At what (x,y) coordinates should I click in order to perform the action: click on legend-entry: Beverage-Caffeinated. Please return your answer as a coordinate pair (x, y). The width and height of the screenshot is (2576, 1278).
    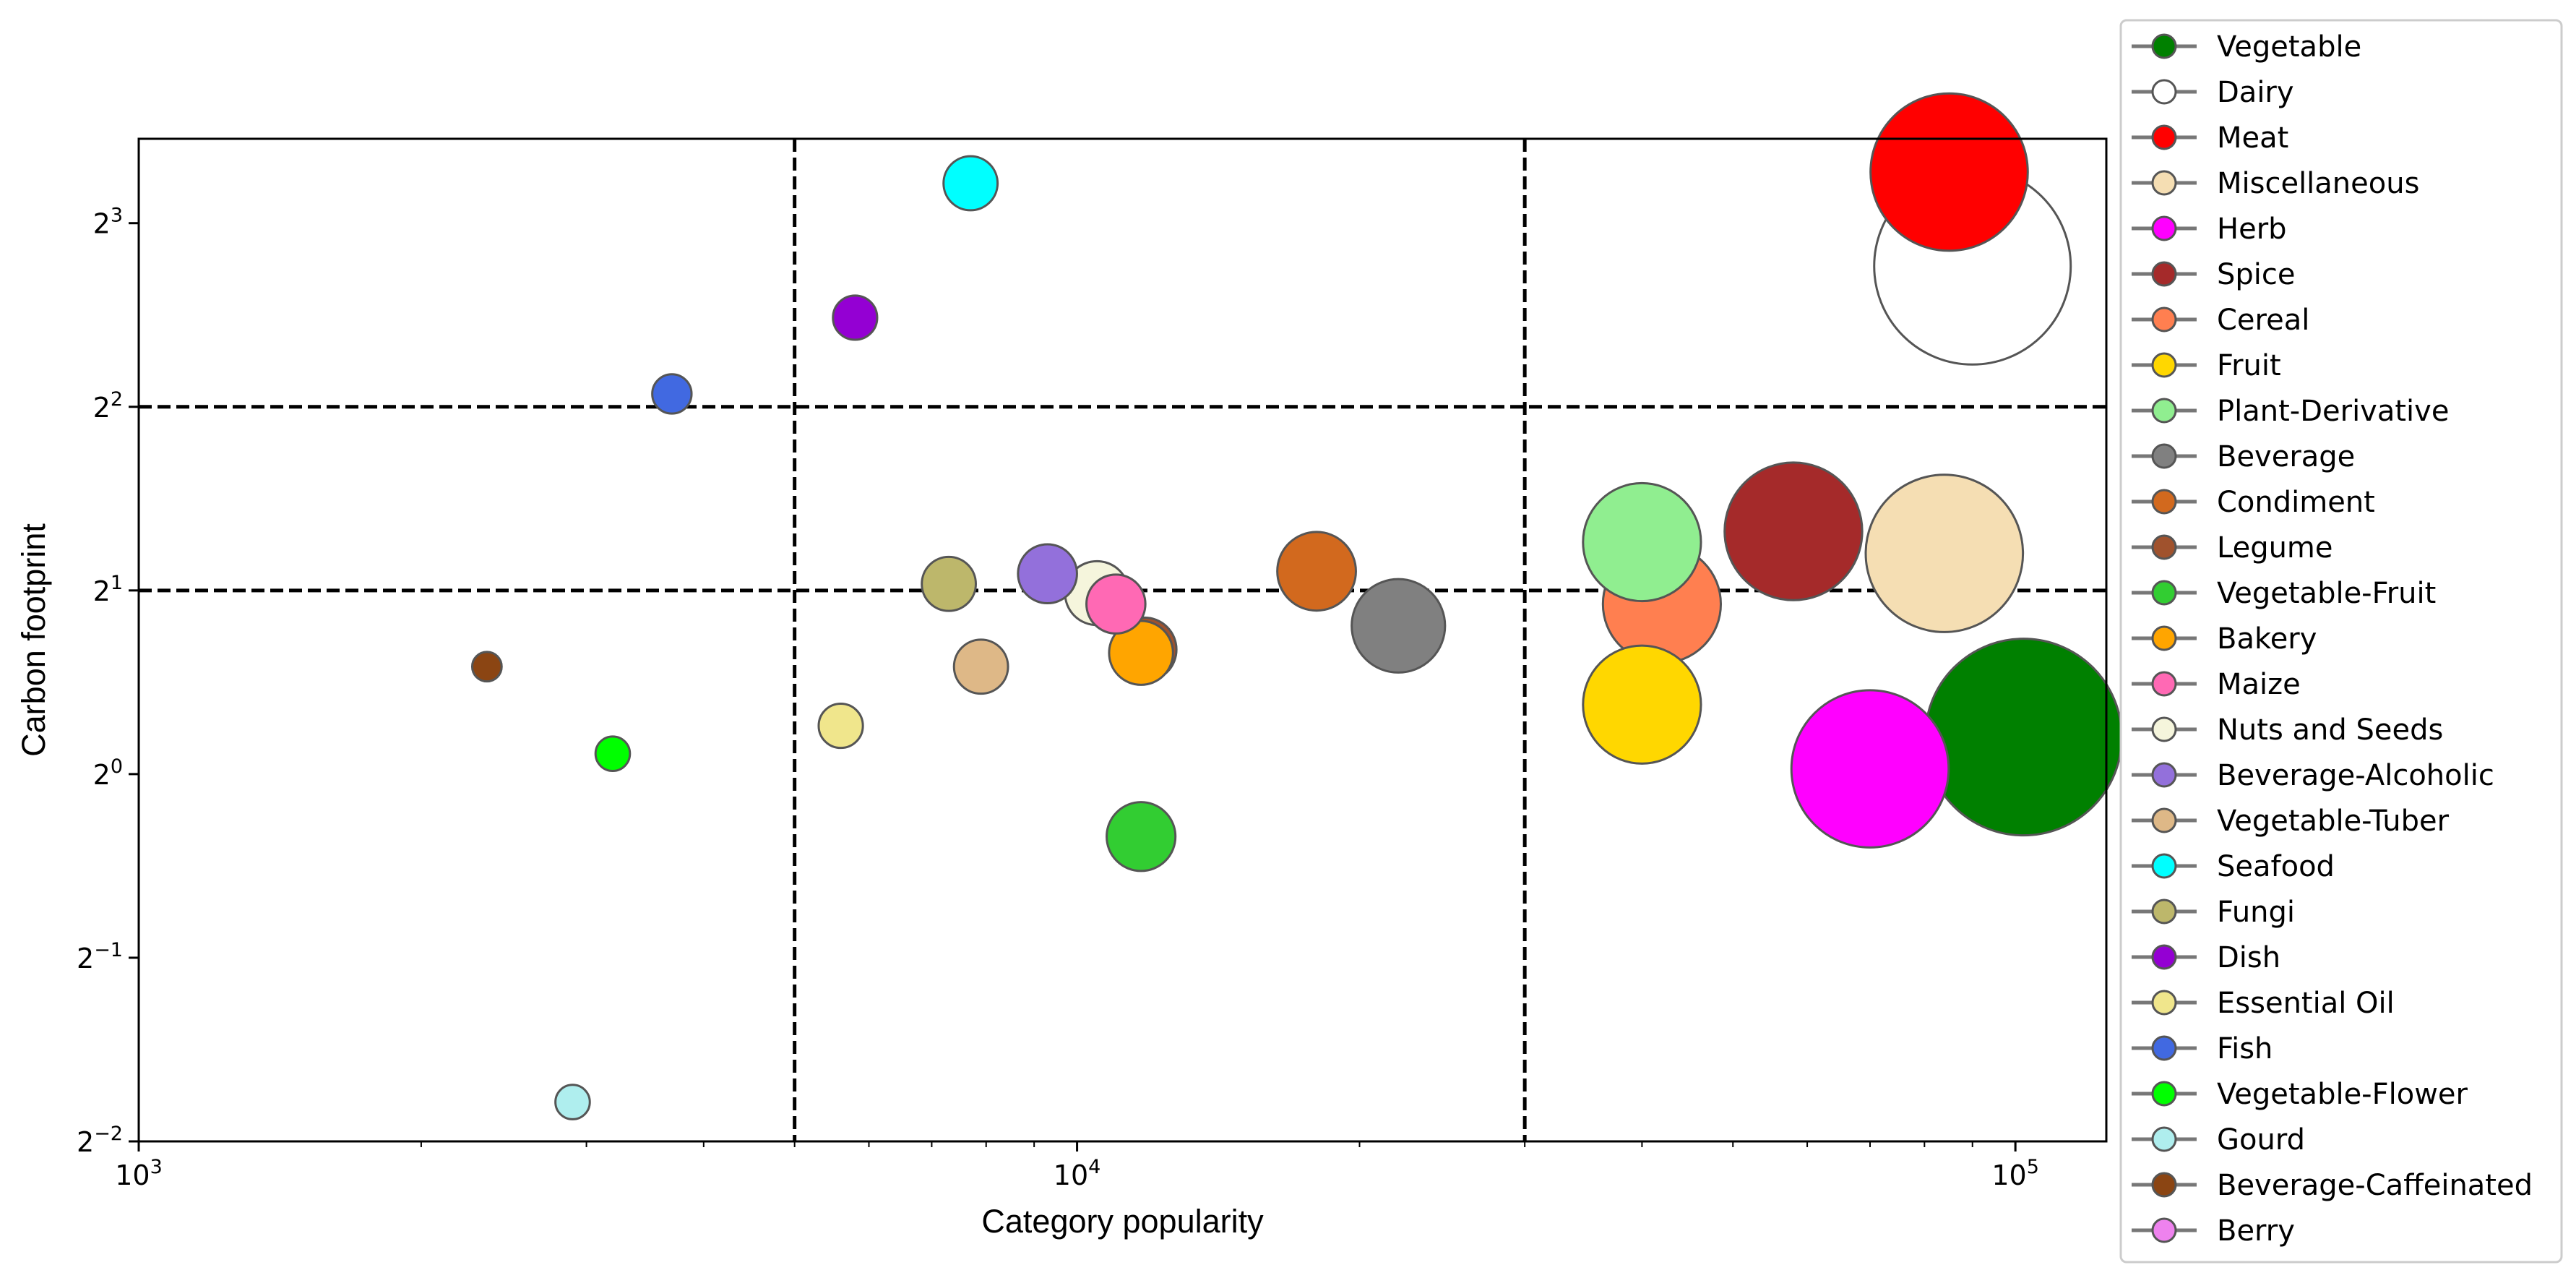
    Looking at the image, I should click on (2332, 1185).